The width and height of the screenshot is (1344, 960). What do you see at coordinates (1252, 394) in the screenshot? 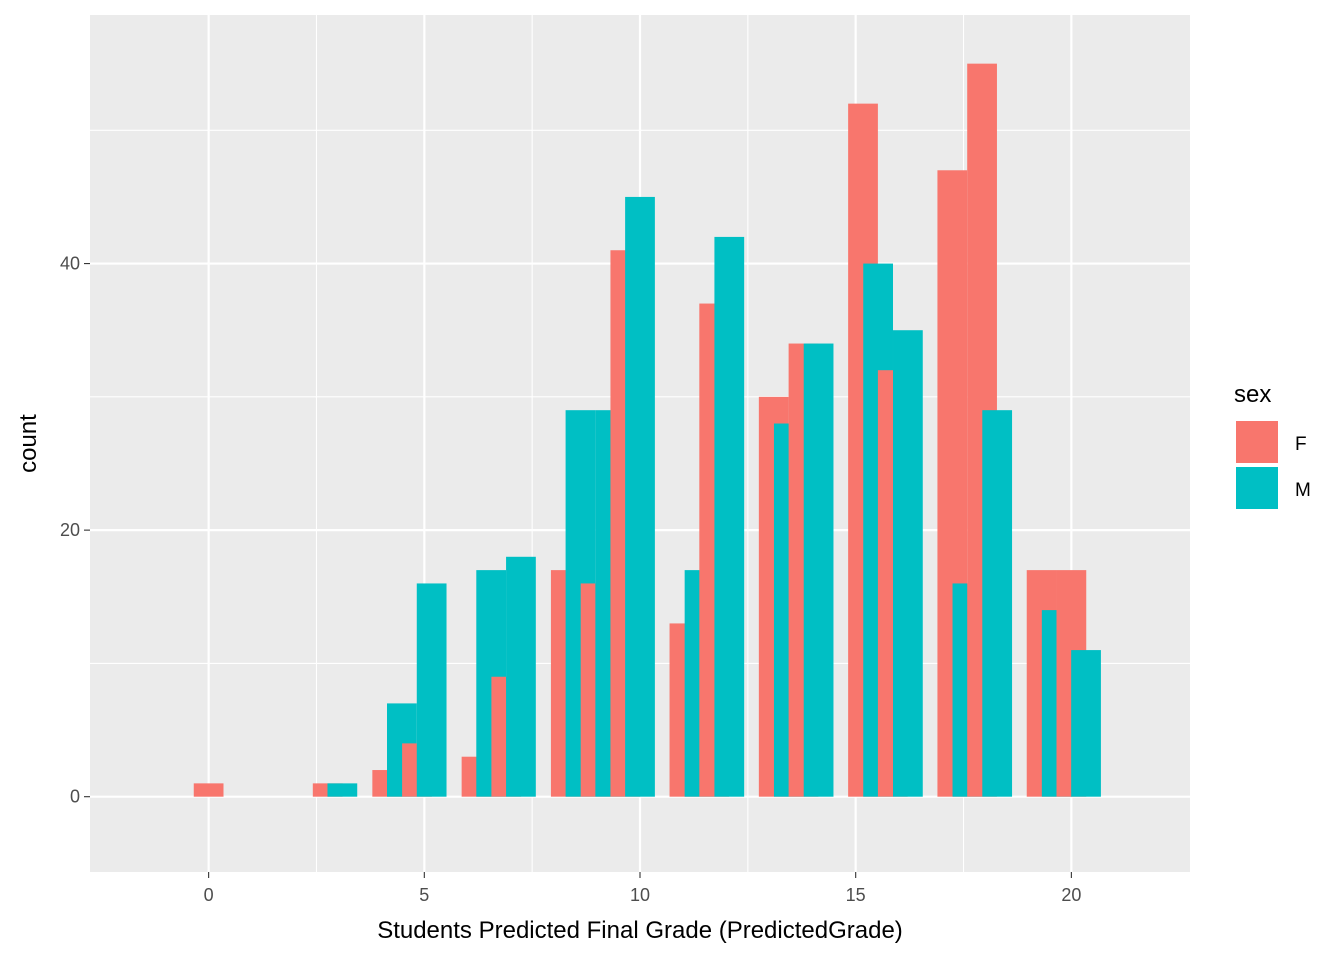
I see `legend-title: sex` at bounding box center [1252, 394].